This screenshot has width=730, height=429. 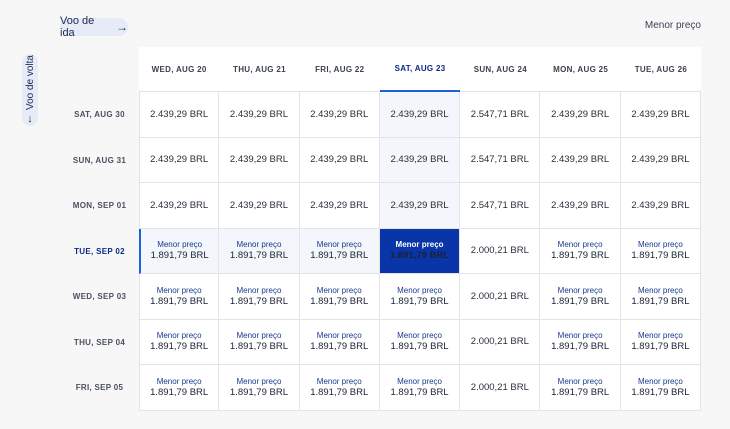 What do you see at coordinates (99, 69) in the screenshot?
I see `grid-corner` at bounding box center [99, 69].